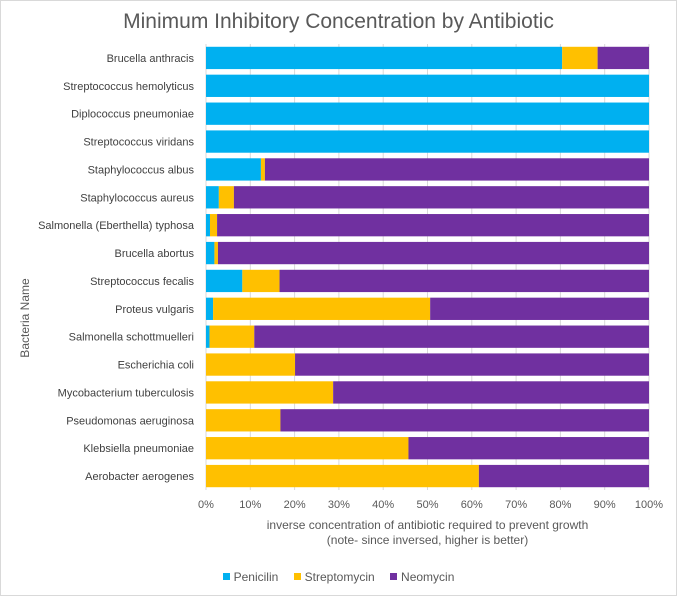 The width and height of the screenshot is (677, 596). I want to click on legend: Penicilin Streptomycin Neomycin, so click(338, 577).